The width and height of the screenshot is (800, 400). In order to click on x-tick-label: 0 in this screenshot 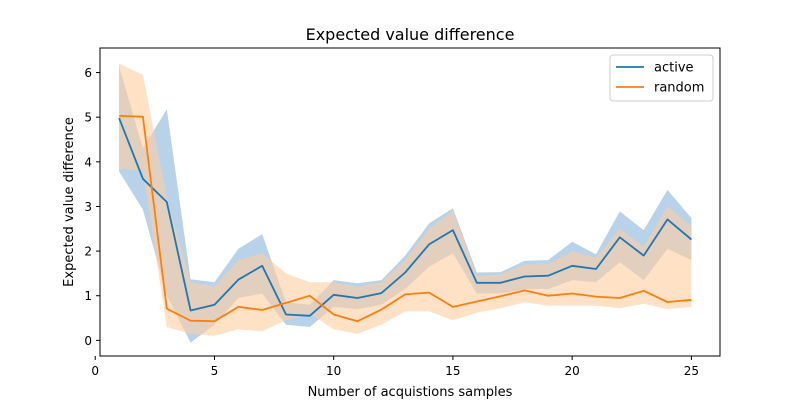, I will do `click(95, 371)`.